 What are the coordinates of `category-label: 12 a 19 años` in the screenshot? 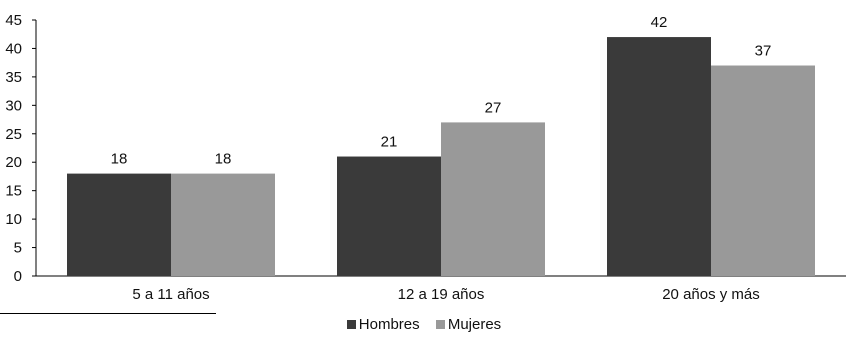 It's located at (441, 294).